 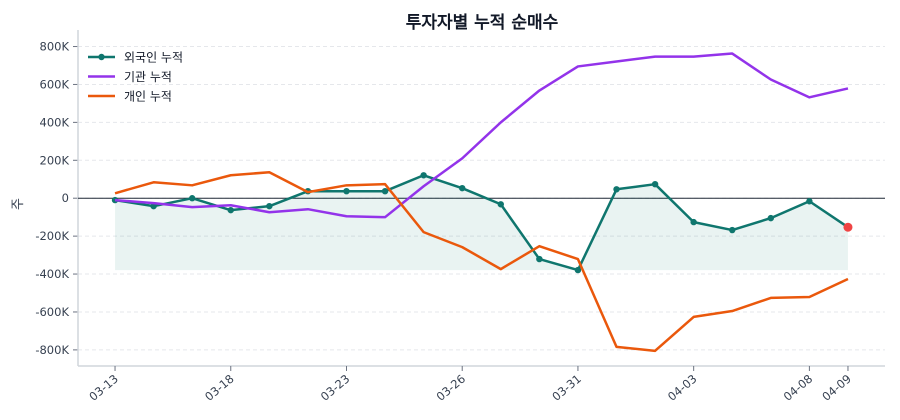 I want to click on x-tick-label: 04-09, so click(x=836, y=388).